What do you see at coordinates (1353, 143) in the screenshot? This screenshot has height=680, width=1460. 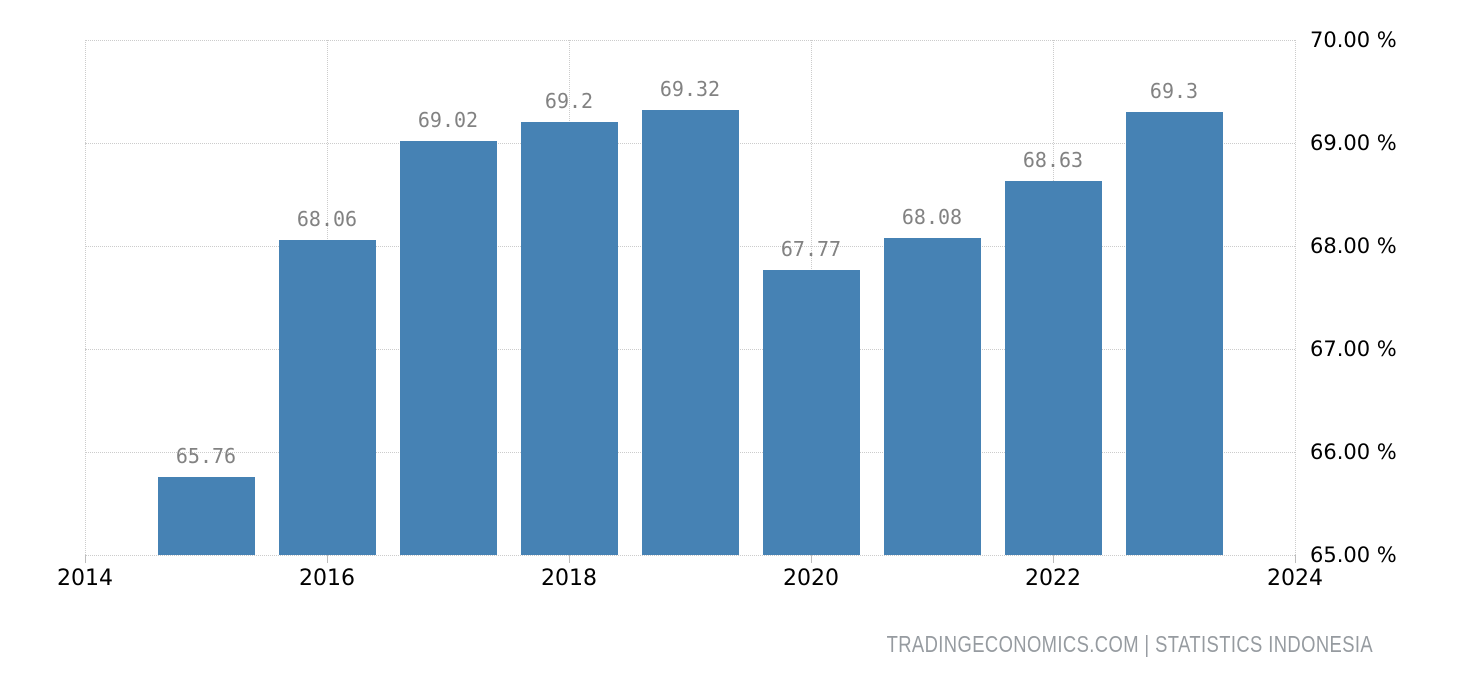 I see `y-axis-tick-label: 69.00 %` at bounding box center [1353, 143].